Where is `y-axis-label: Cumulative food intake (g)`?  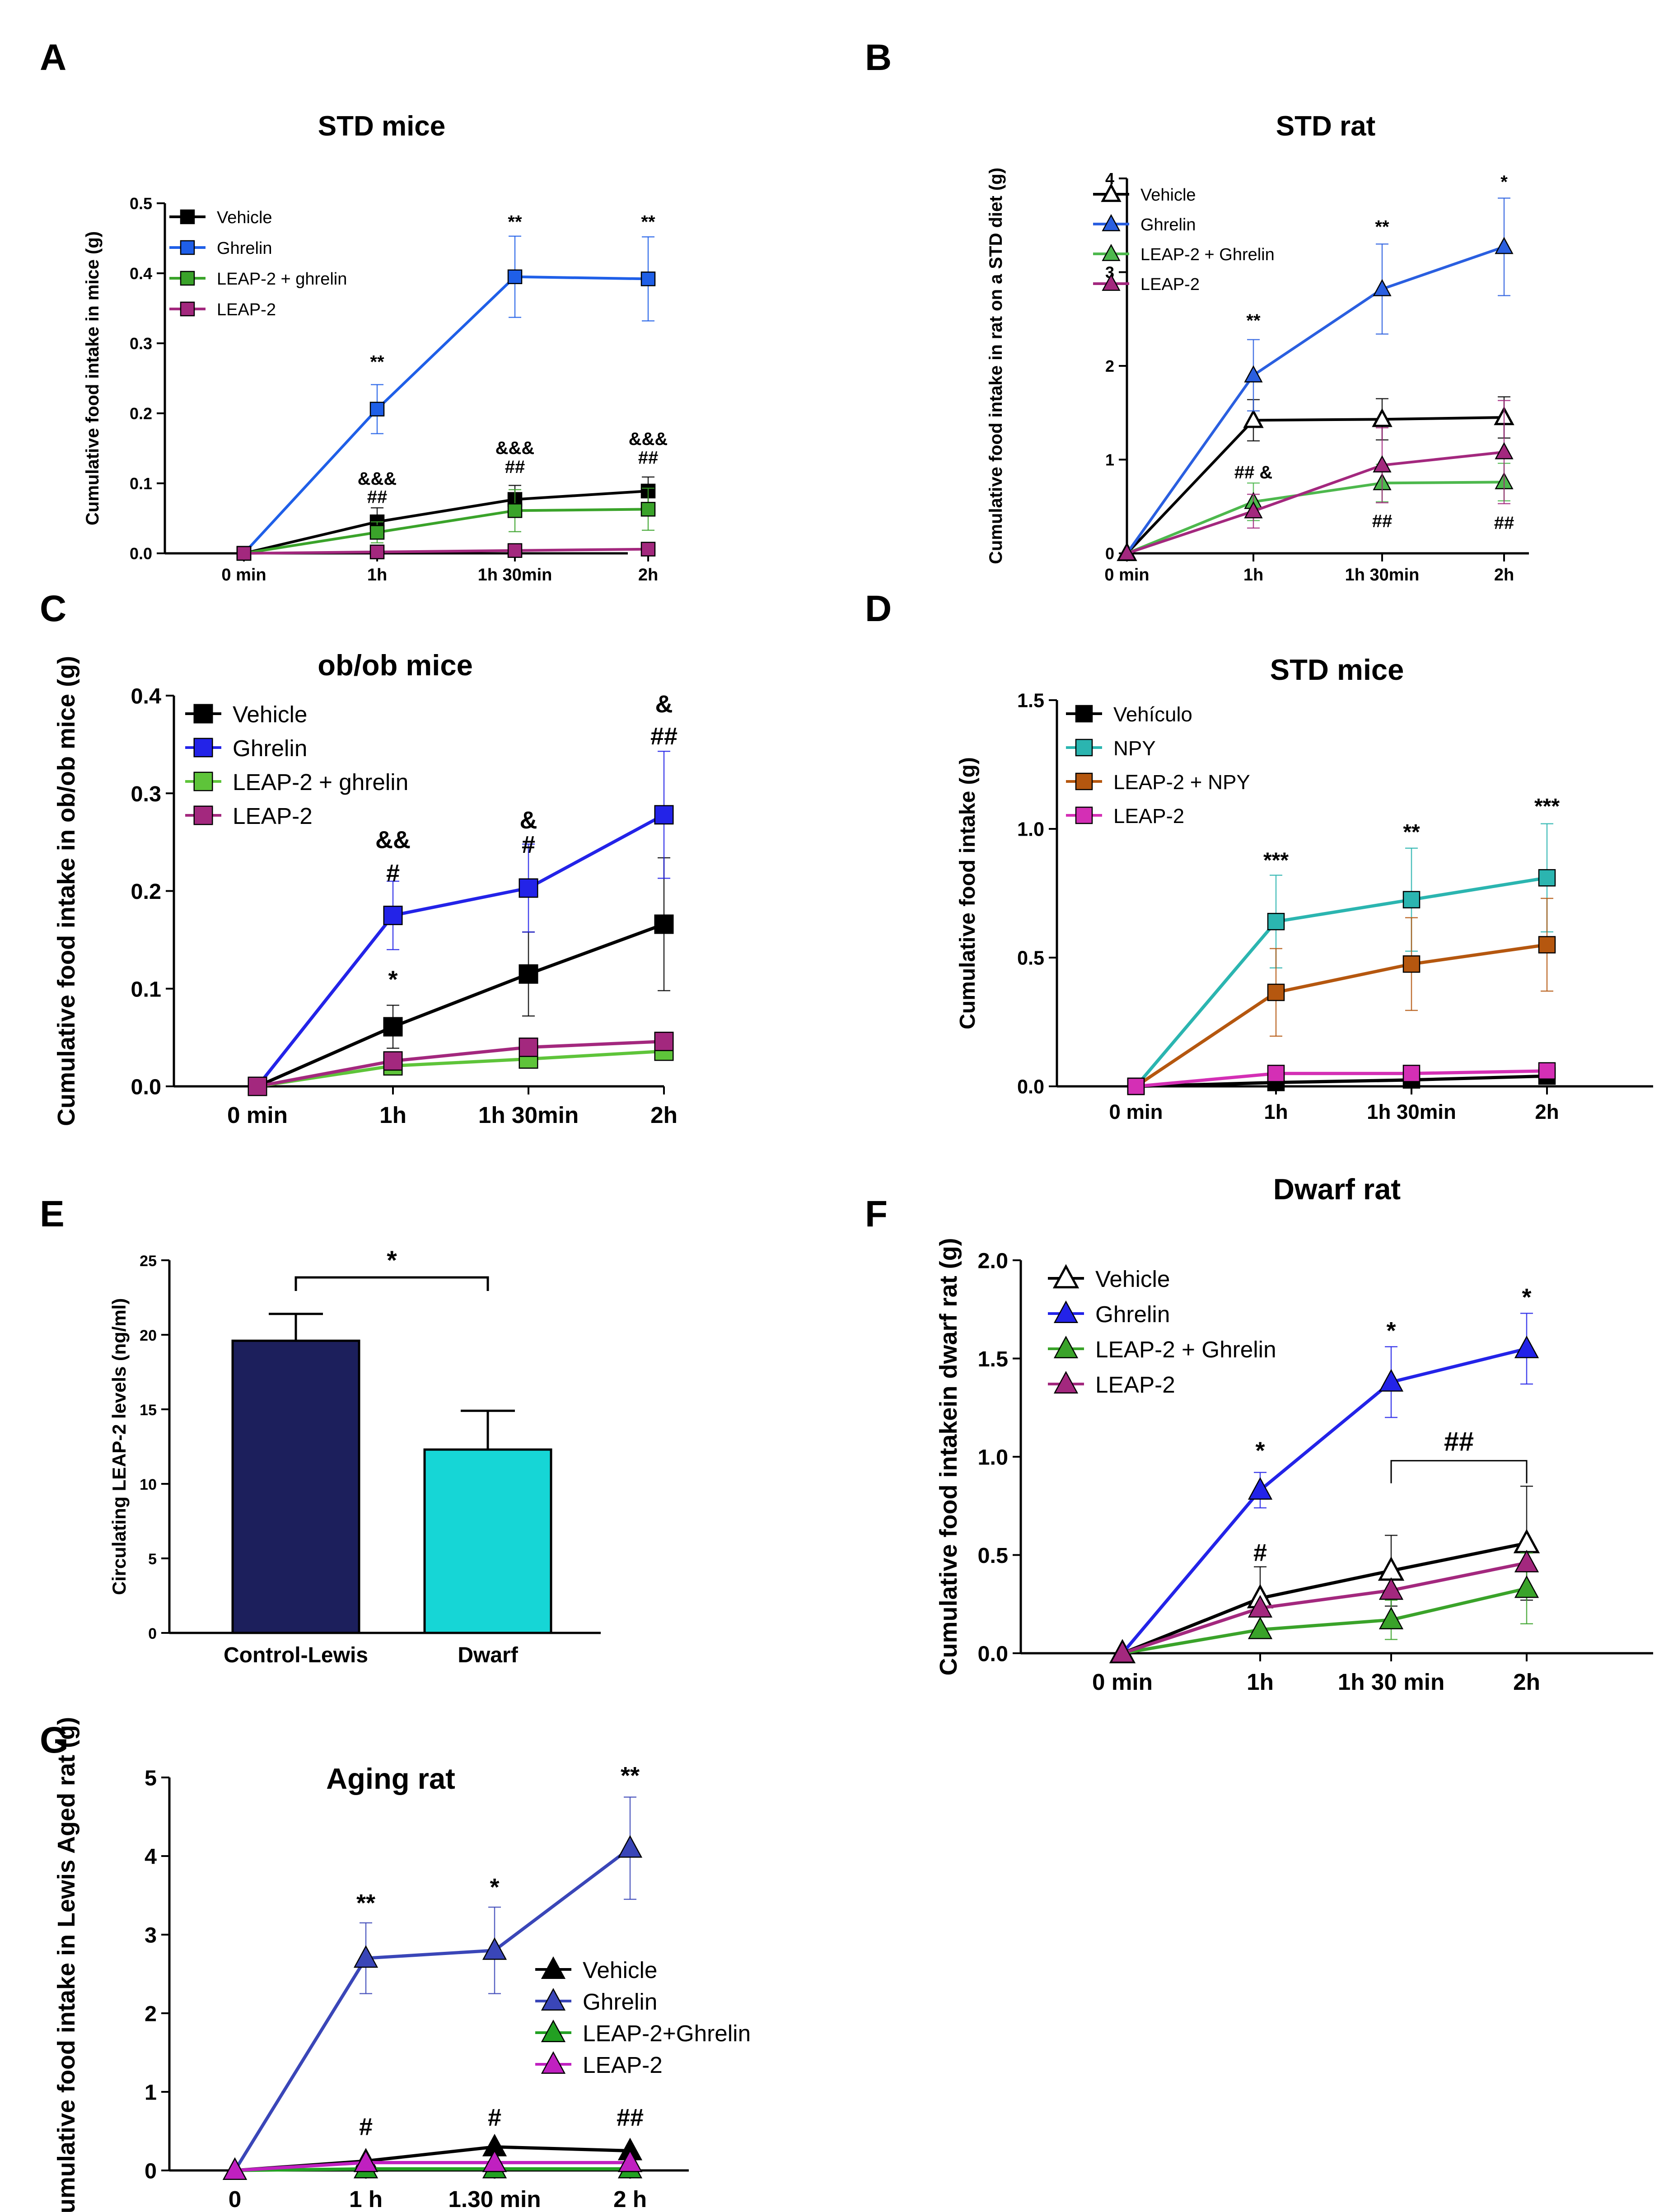 y-axis-label: Cumulative food intake (g) is located at coordinates (968, 893).